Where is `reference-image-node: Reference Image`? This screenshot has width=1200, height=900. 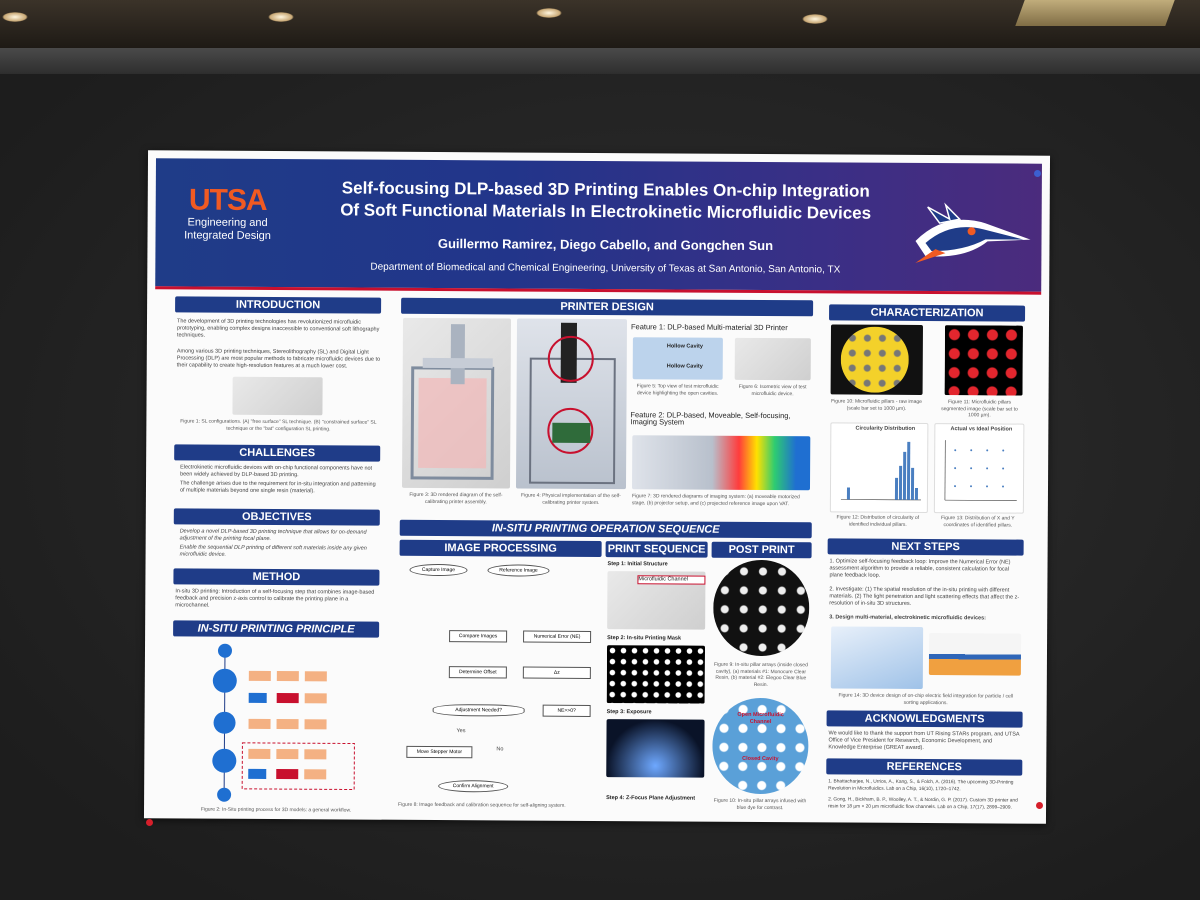
reference-image-node: Reference Image is located at coordinates (518, 570).